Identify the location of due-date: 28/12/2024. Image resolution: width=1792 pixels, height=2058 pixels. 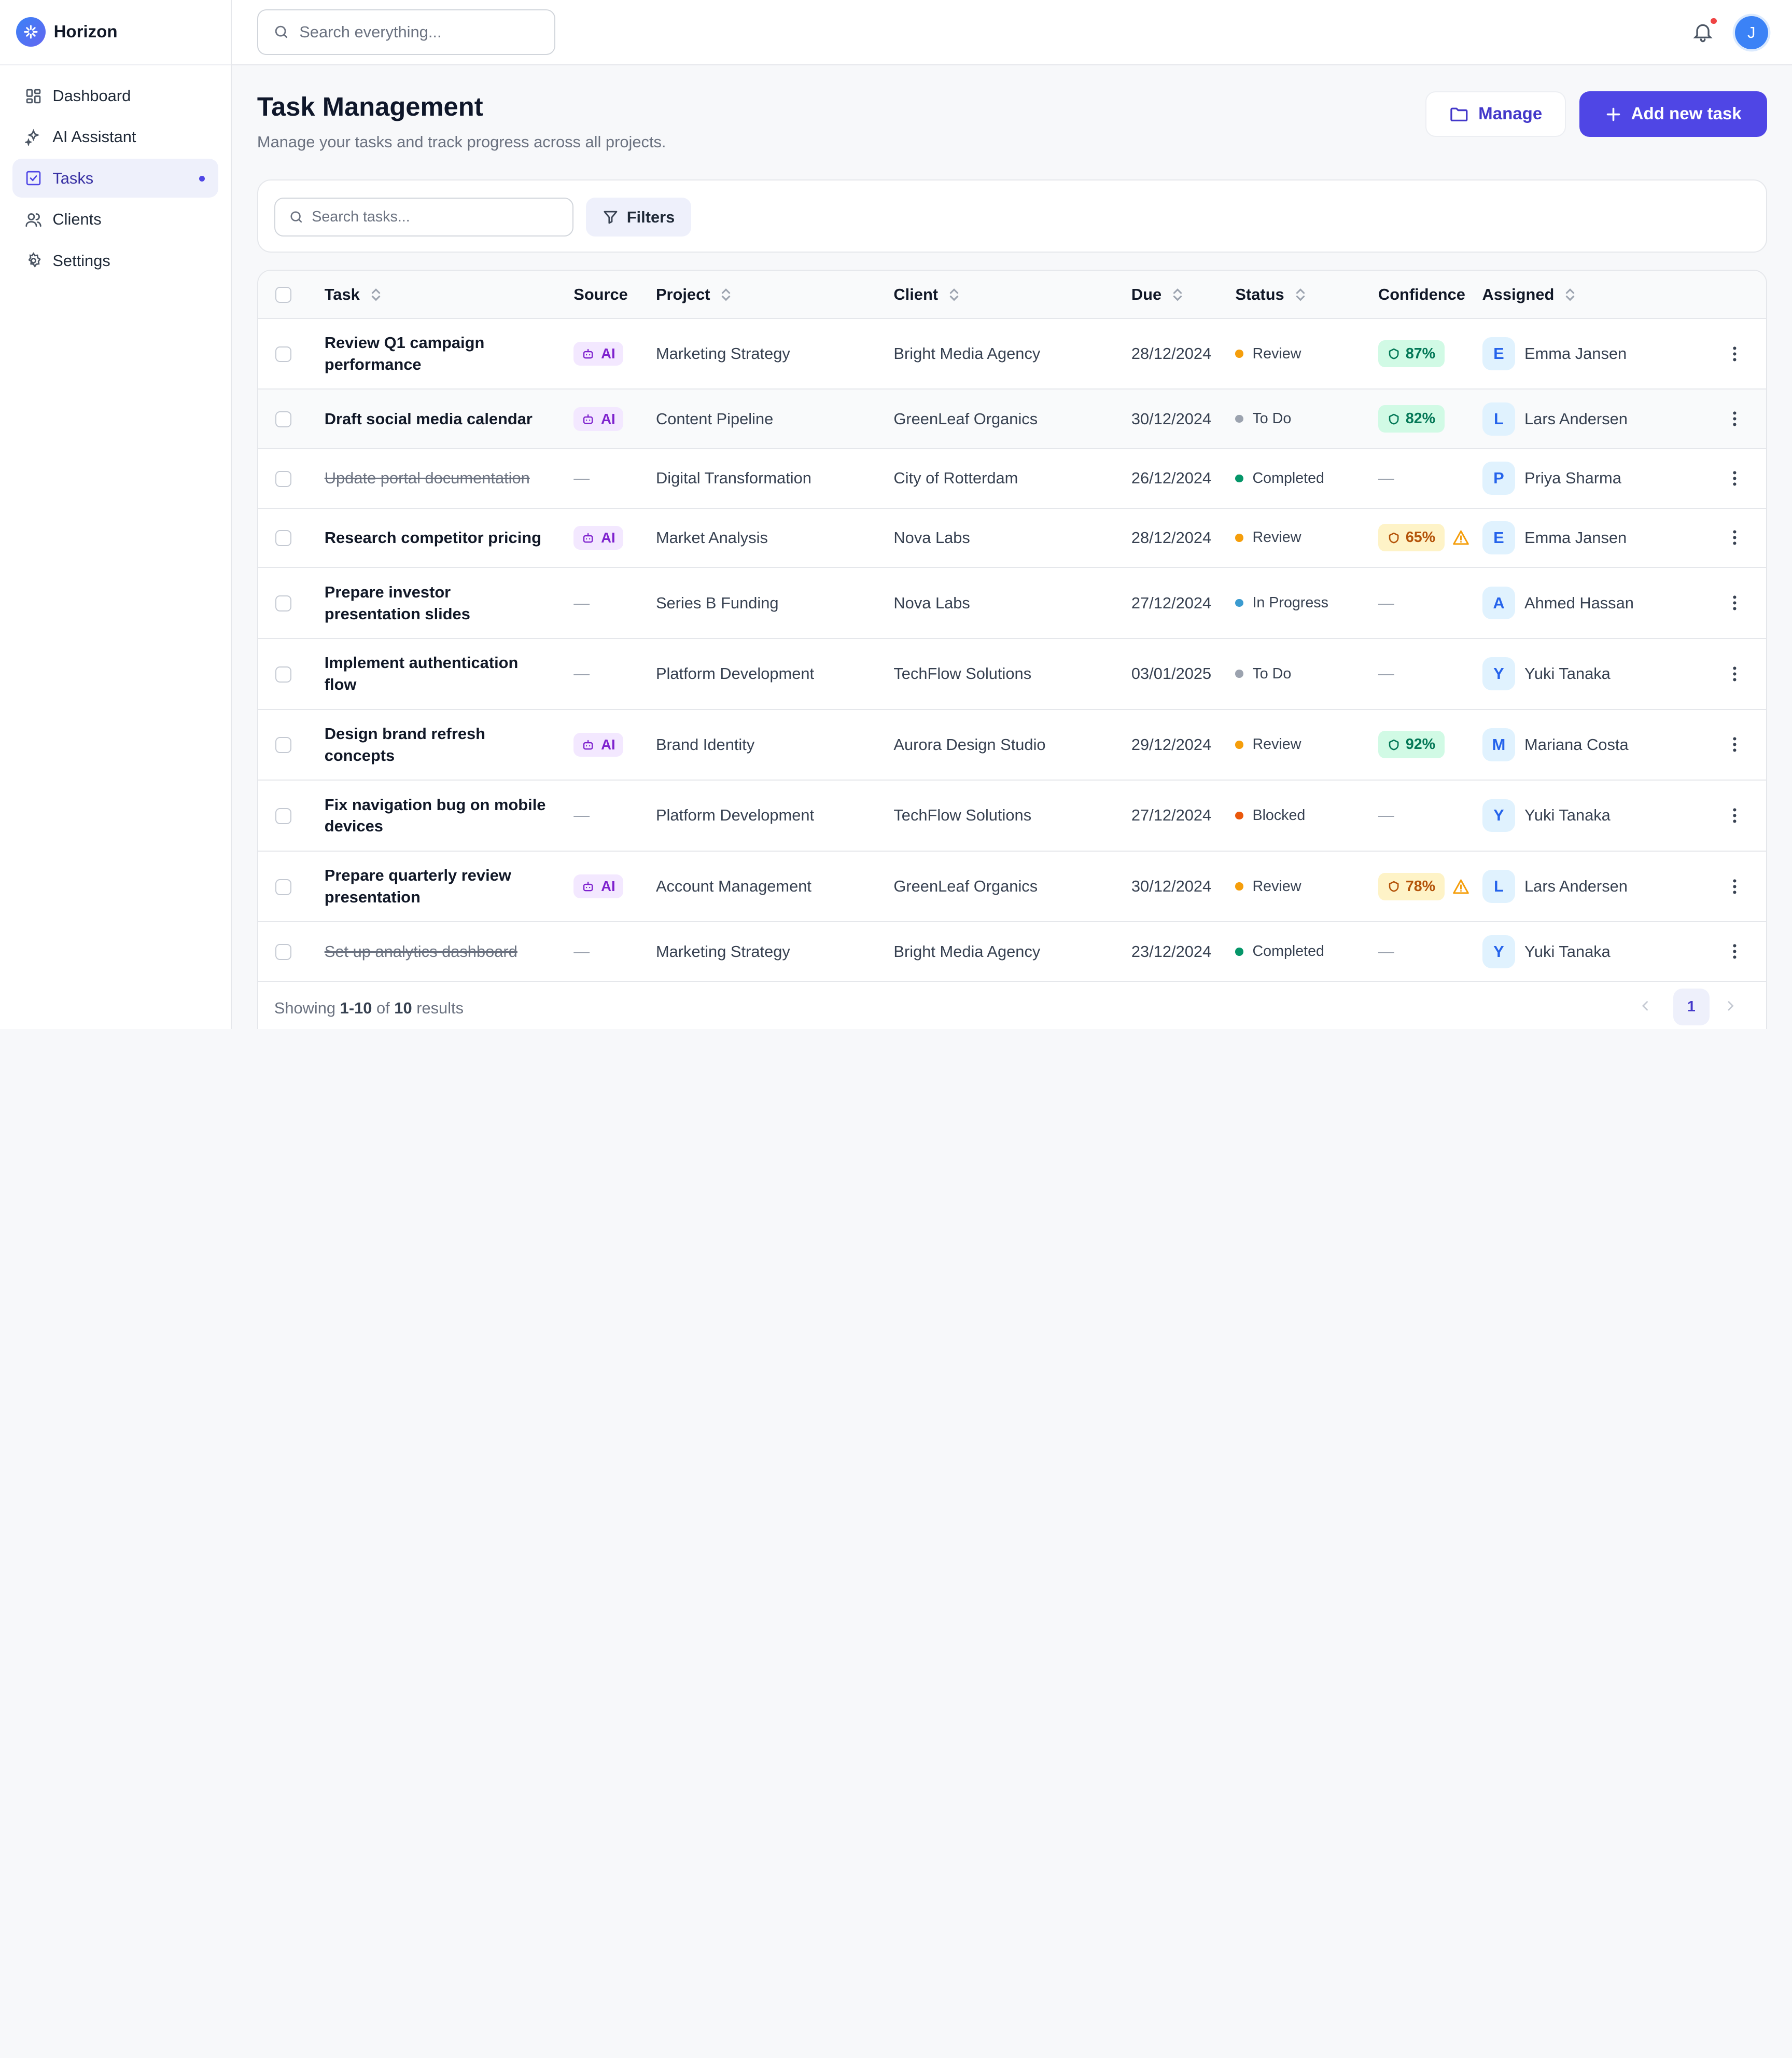
(1171, 537).